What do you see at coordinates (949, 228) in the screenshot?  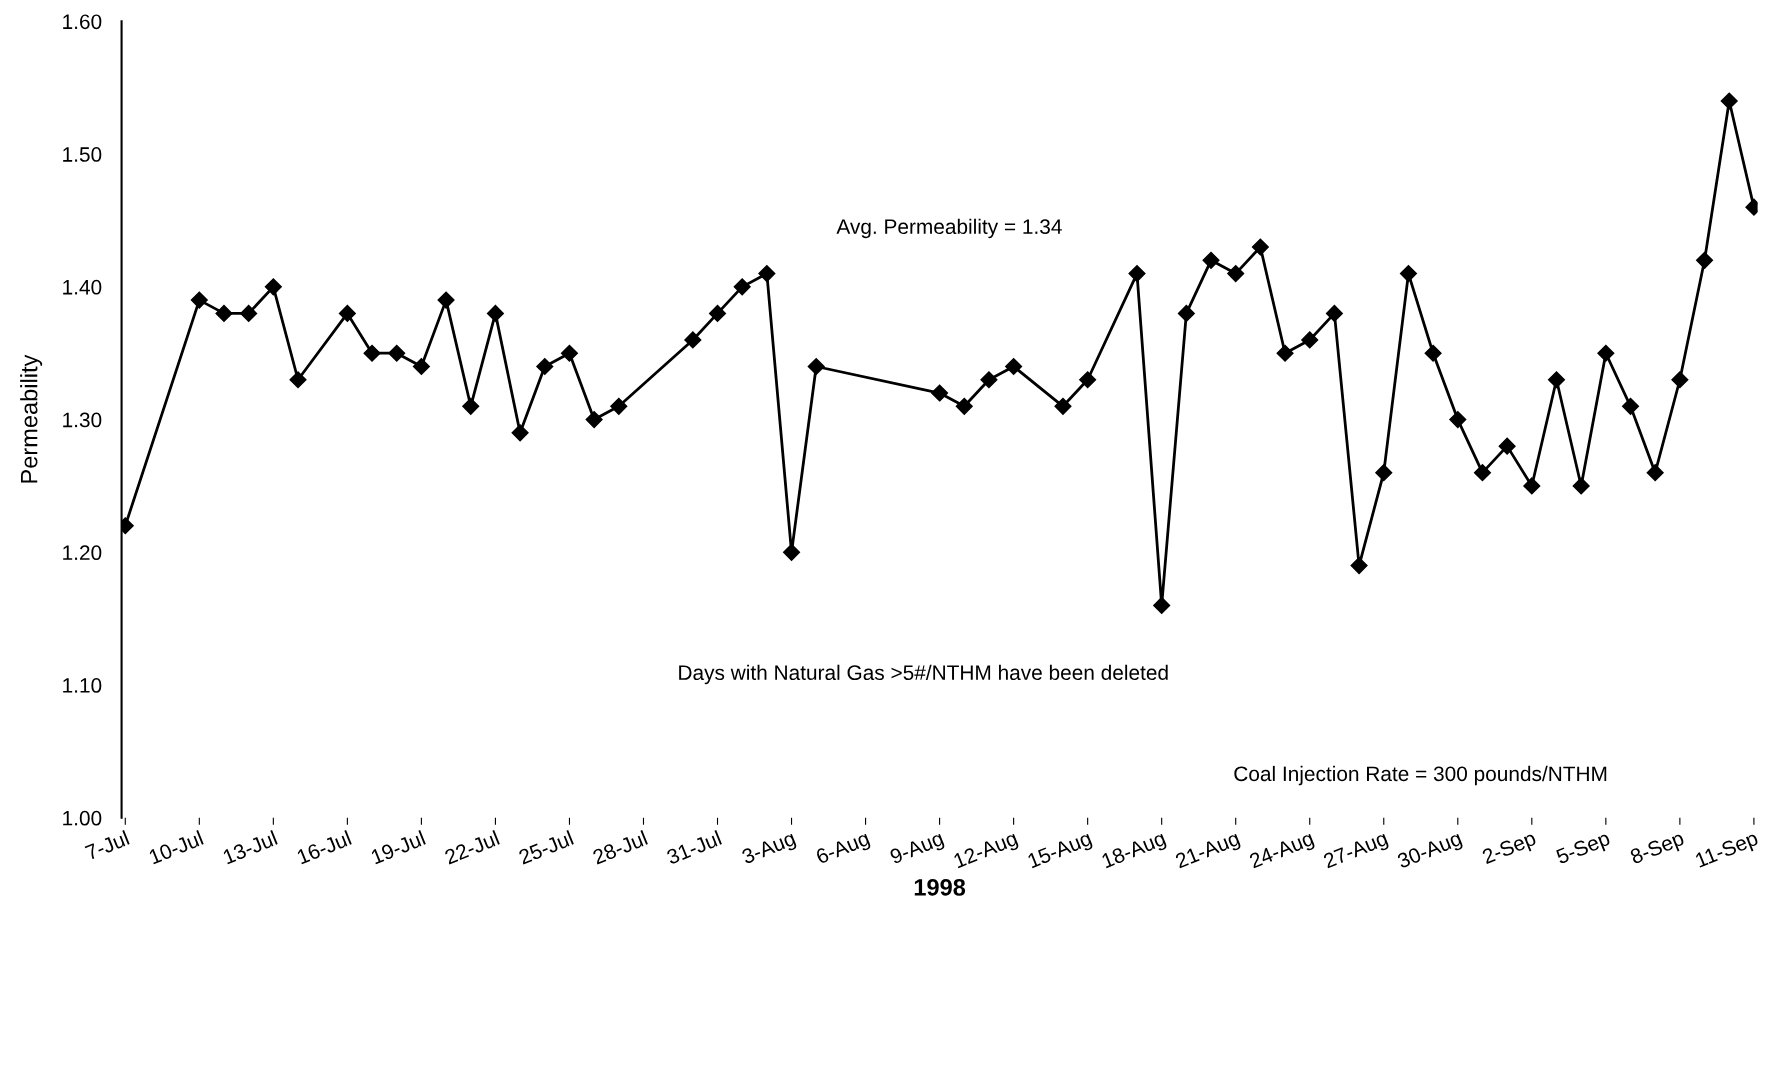 I see `annotation: Avg. Permeability = 1.34` at bounding box center [949, 228].